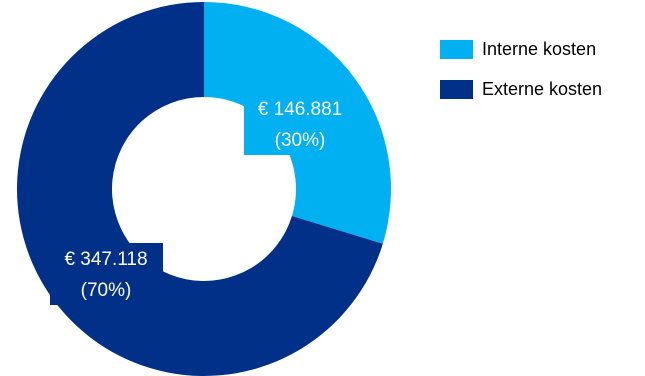 This screenshot has width=645, height=376. I want to click on data-label-bg-interne-kosten, so click(300, 124).